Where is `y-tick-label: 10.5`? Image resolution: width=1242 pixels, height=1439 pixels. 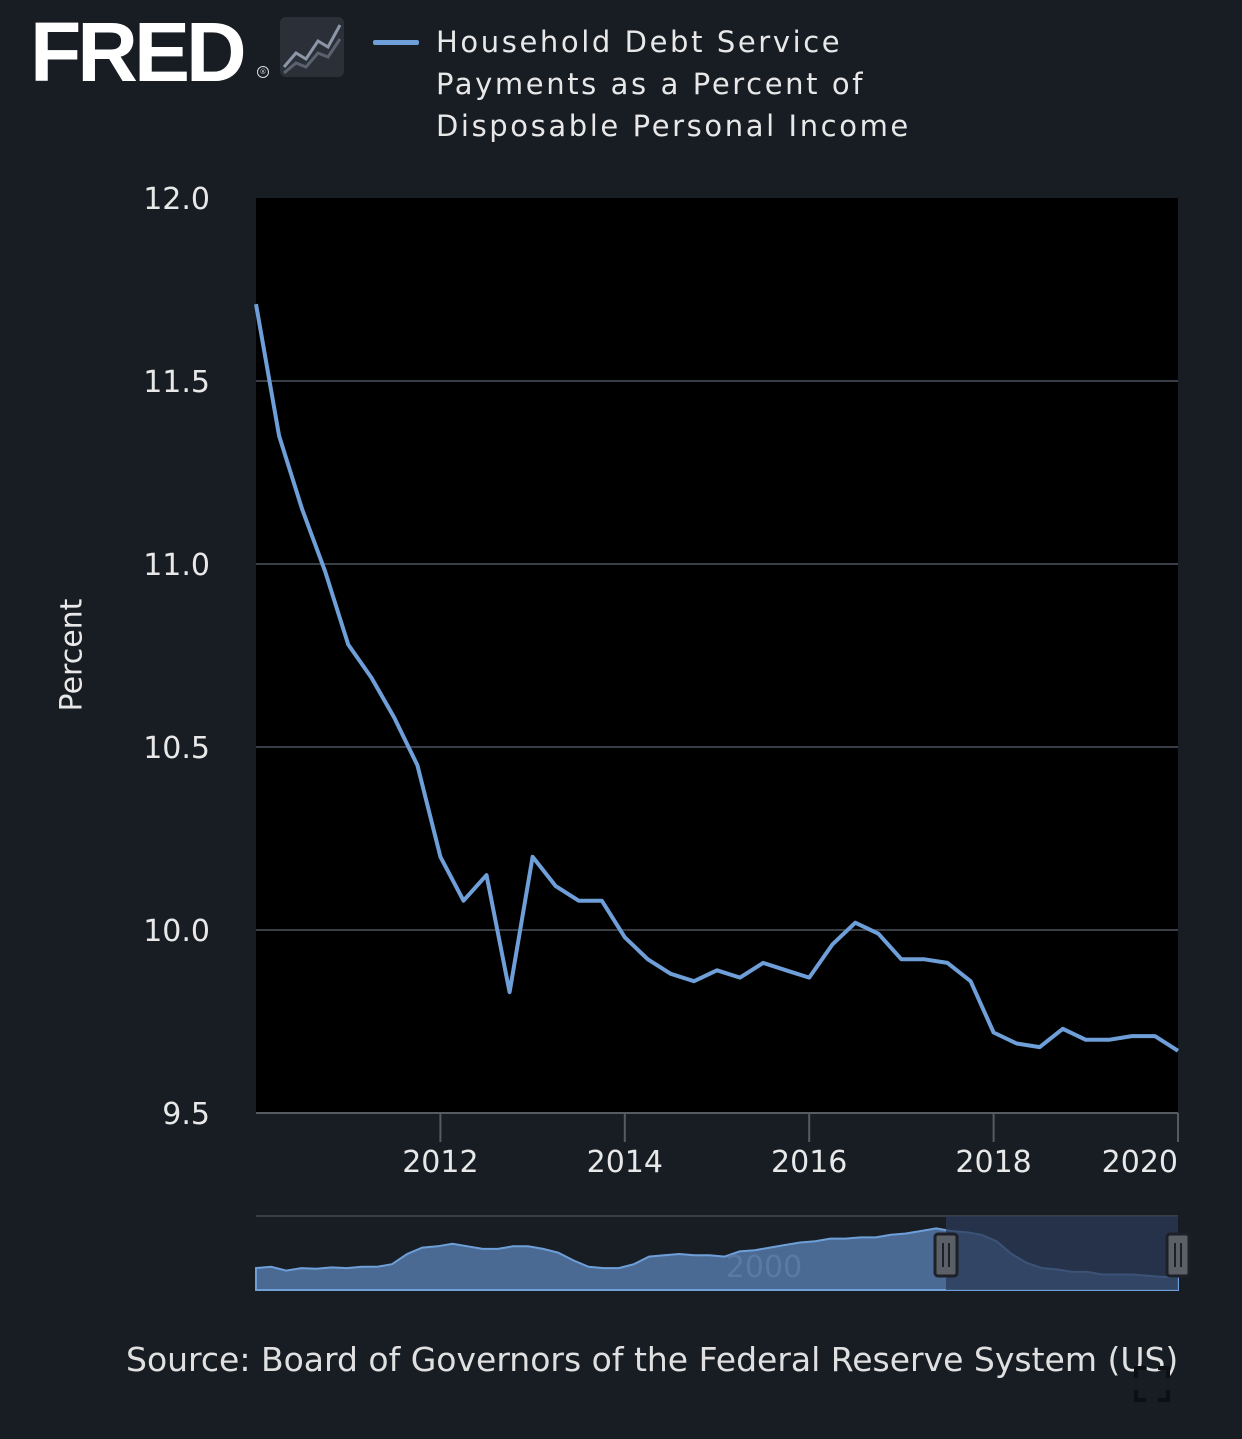 y-tick-label: 10.5 is located at coordinates (176, 748).